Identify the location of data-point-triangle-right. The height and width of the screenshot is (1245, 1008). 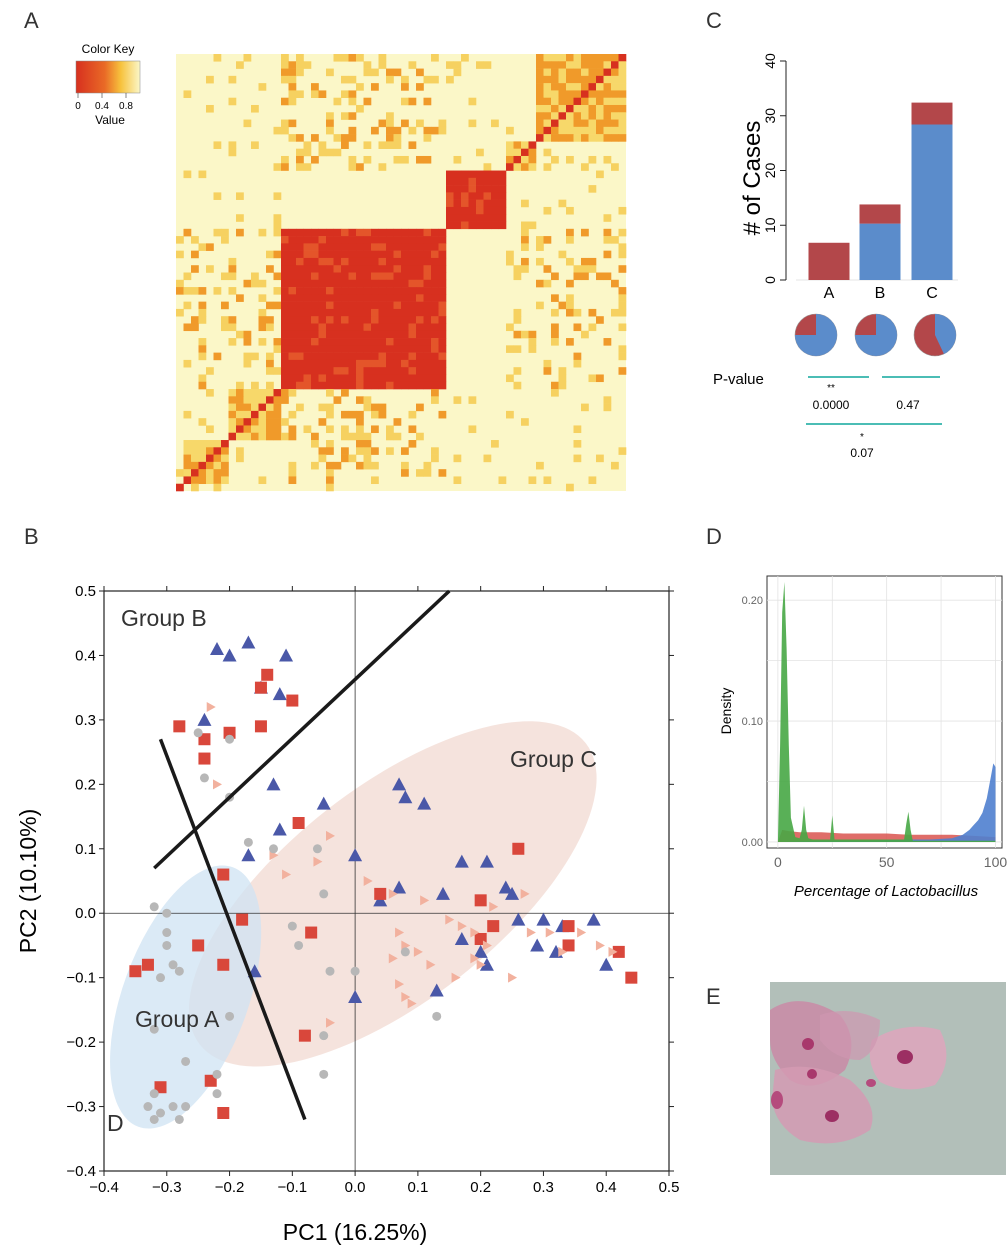
(563, 951).